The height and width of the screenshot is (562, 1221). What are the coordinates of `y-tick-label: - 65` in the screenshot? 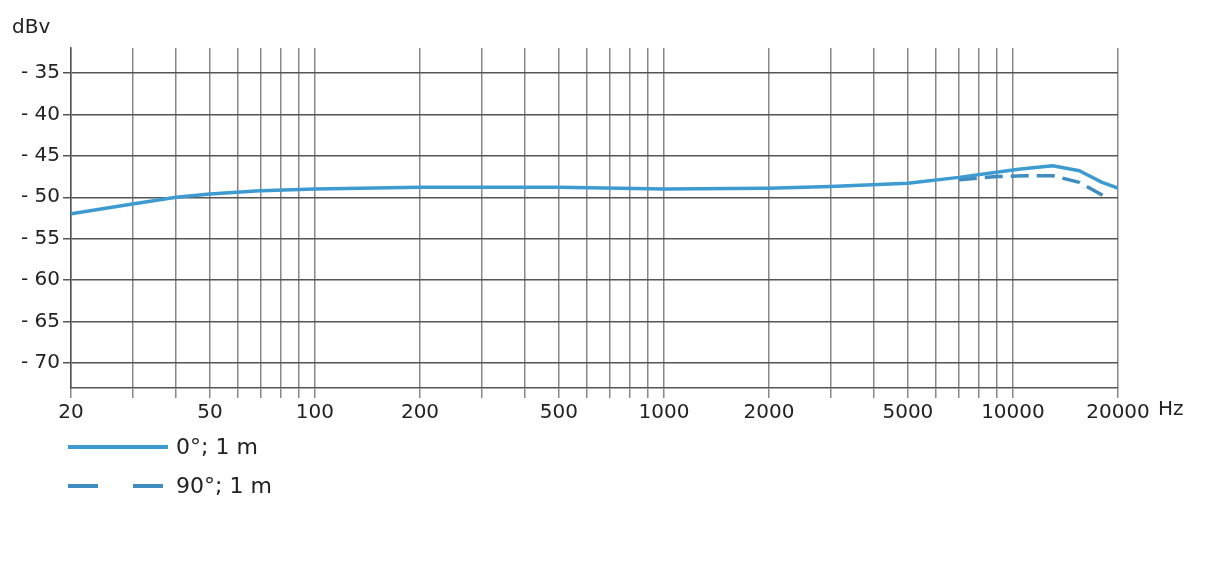 It's located at (40, 319).